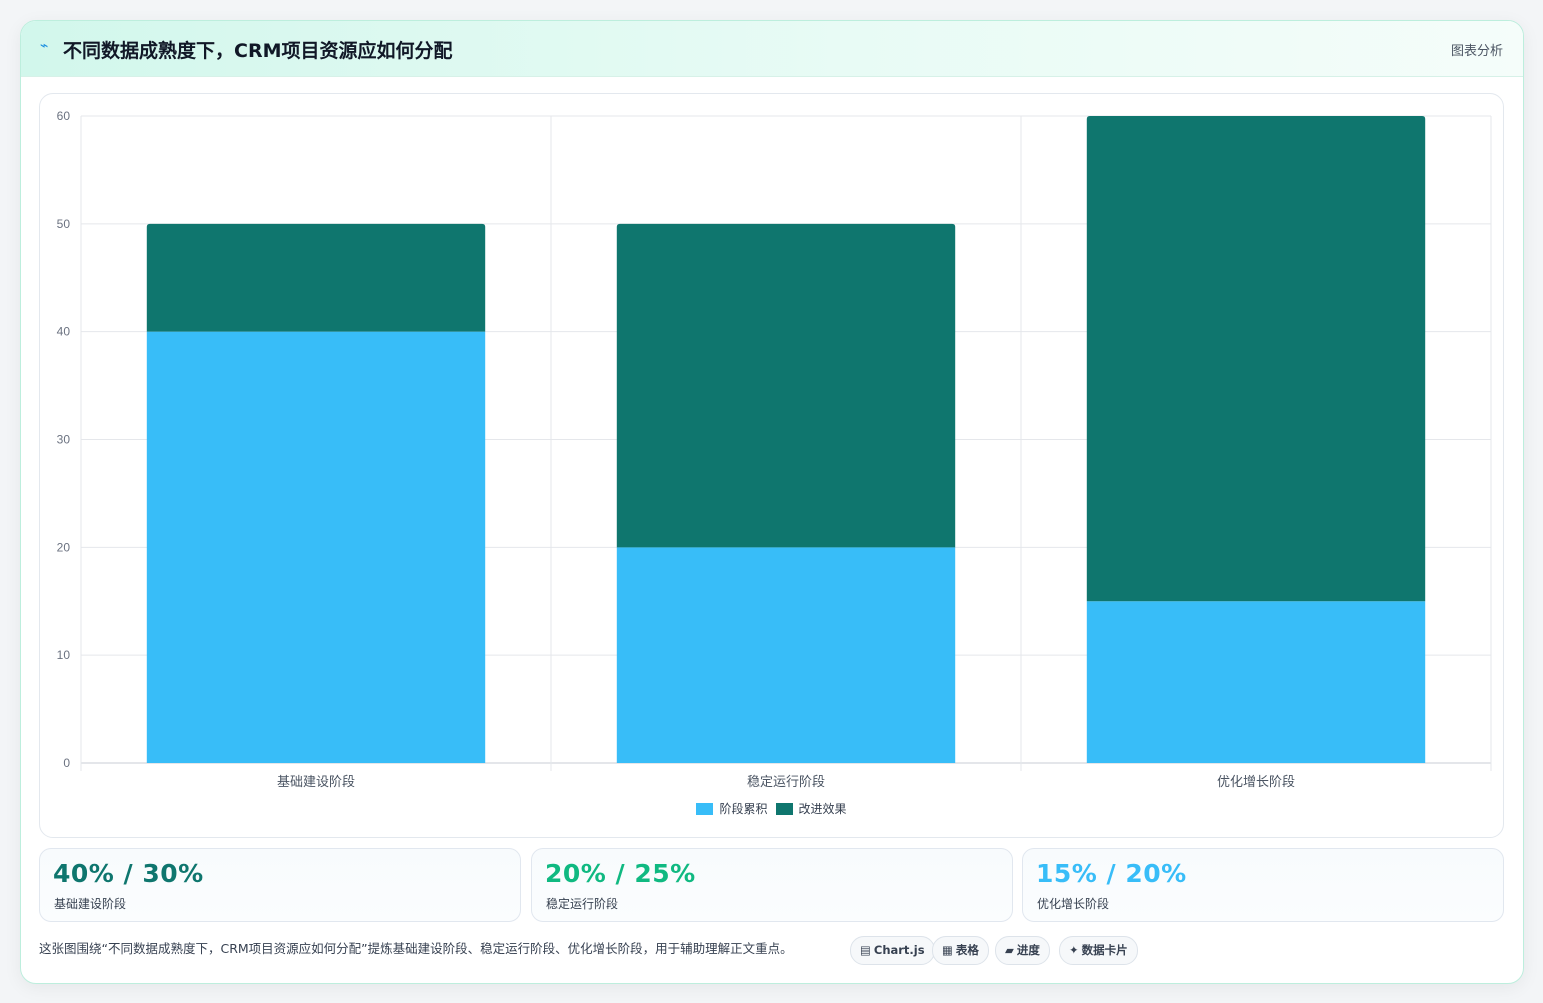 This screenshot has height=1003, width=1543. I want to click on stat-label: 稳定运行阶段, so click(582, 904).